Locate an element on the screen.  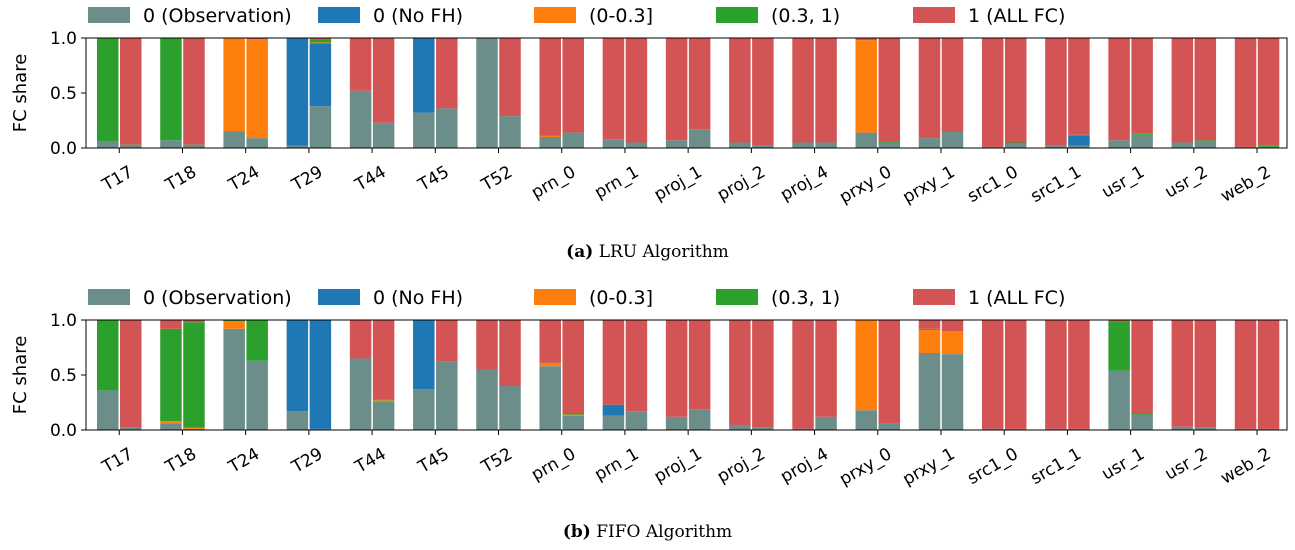
x-tick-label: web_2 is located at coordinates (1245, 466).